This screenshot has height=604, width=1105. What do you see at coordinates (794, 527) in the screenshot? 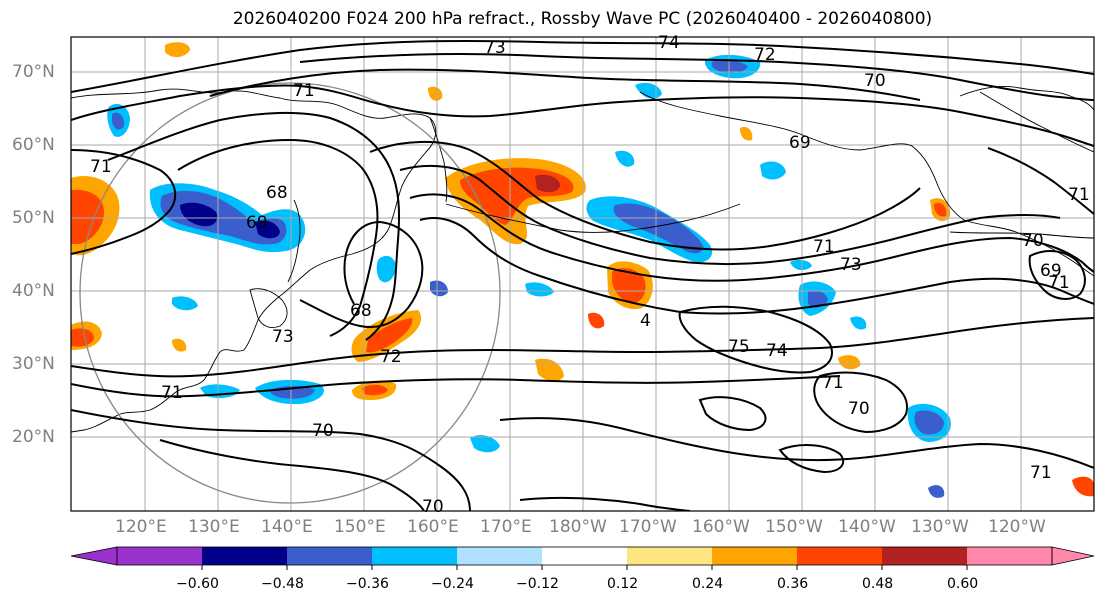
I see `longitude-label: 150°W` at bounding box center [794, 527].